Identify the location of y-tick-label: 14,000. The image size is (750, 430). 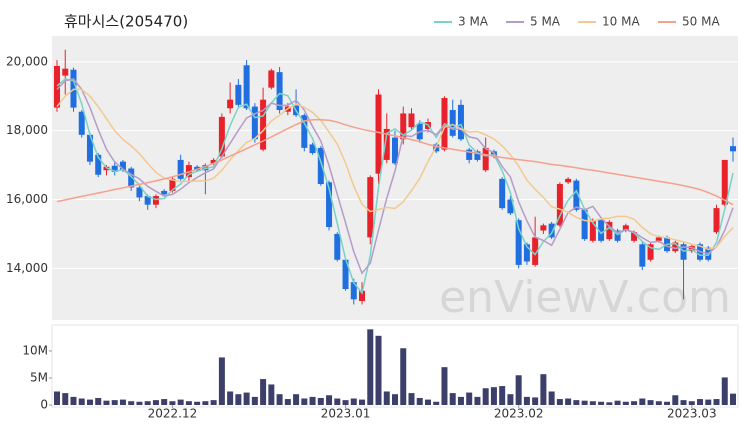
(27, 268).